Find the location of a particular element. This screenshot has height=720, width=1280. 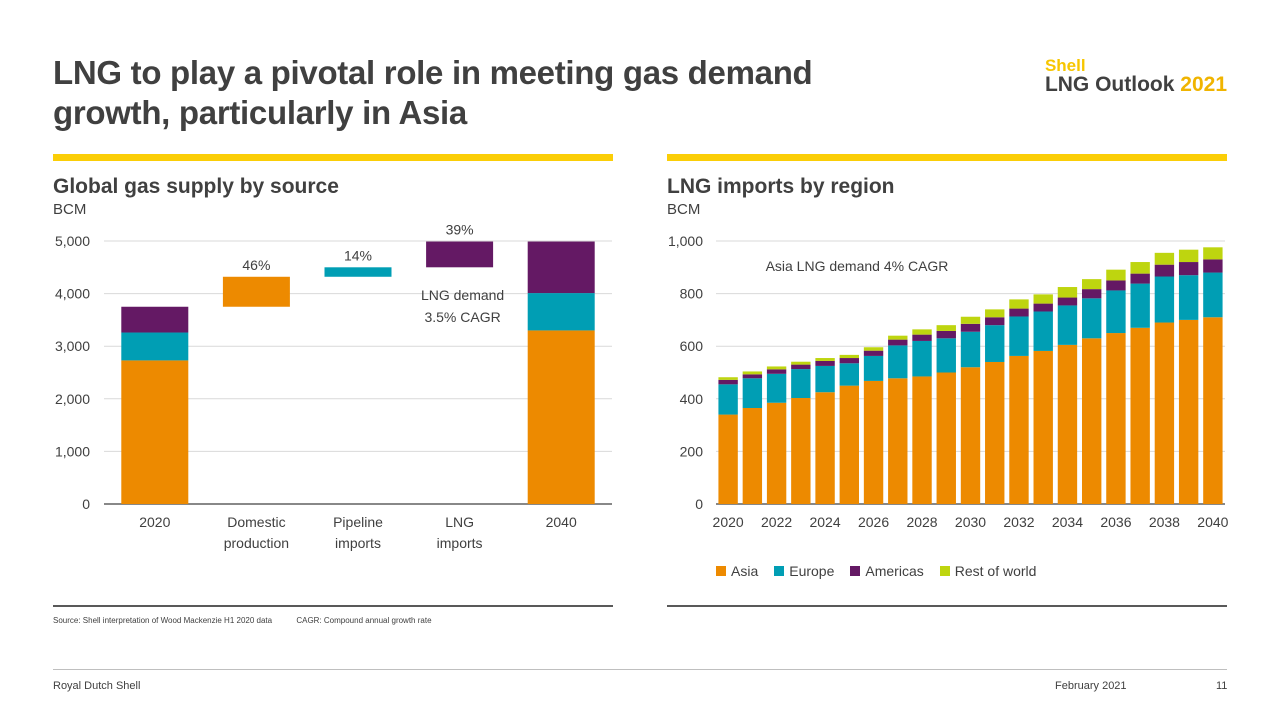

brand-report-name: LNG Outlook is located at coordinates (1109, 84).